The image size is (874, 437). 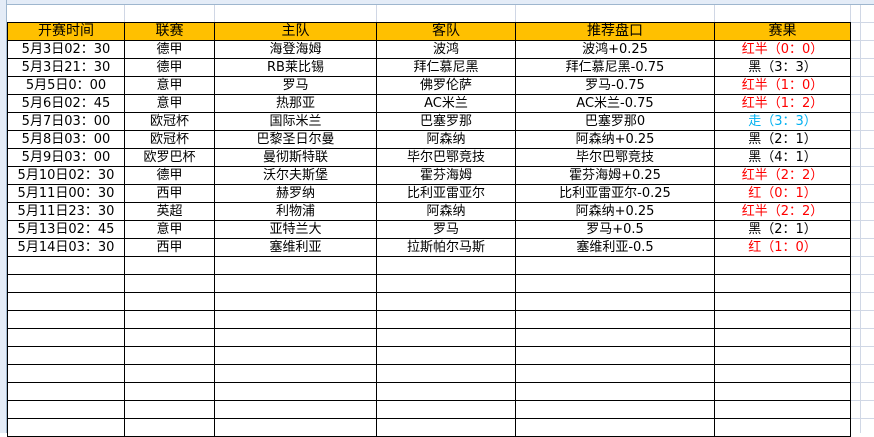 I want to click on cell-result: 红（0：1）, so click(x=782, y=193).